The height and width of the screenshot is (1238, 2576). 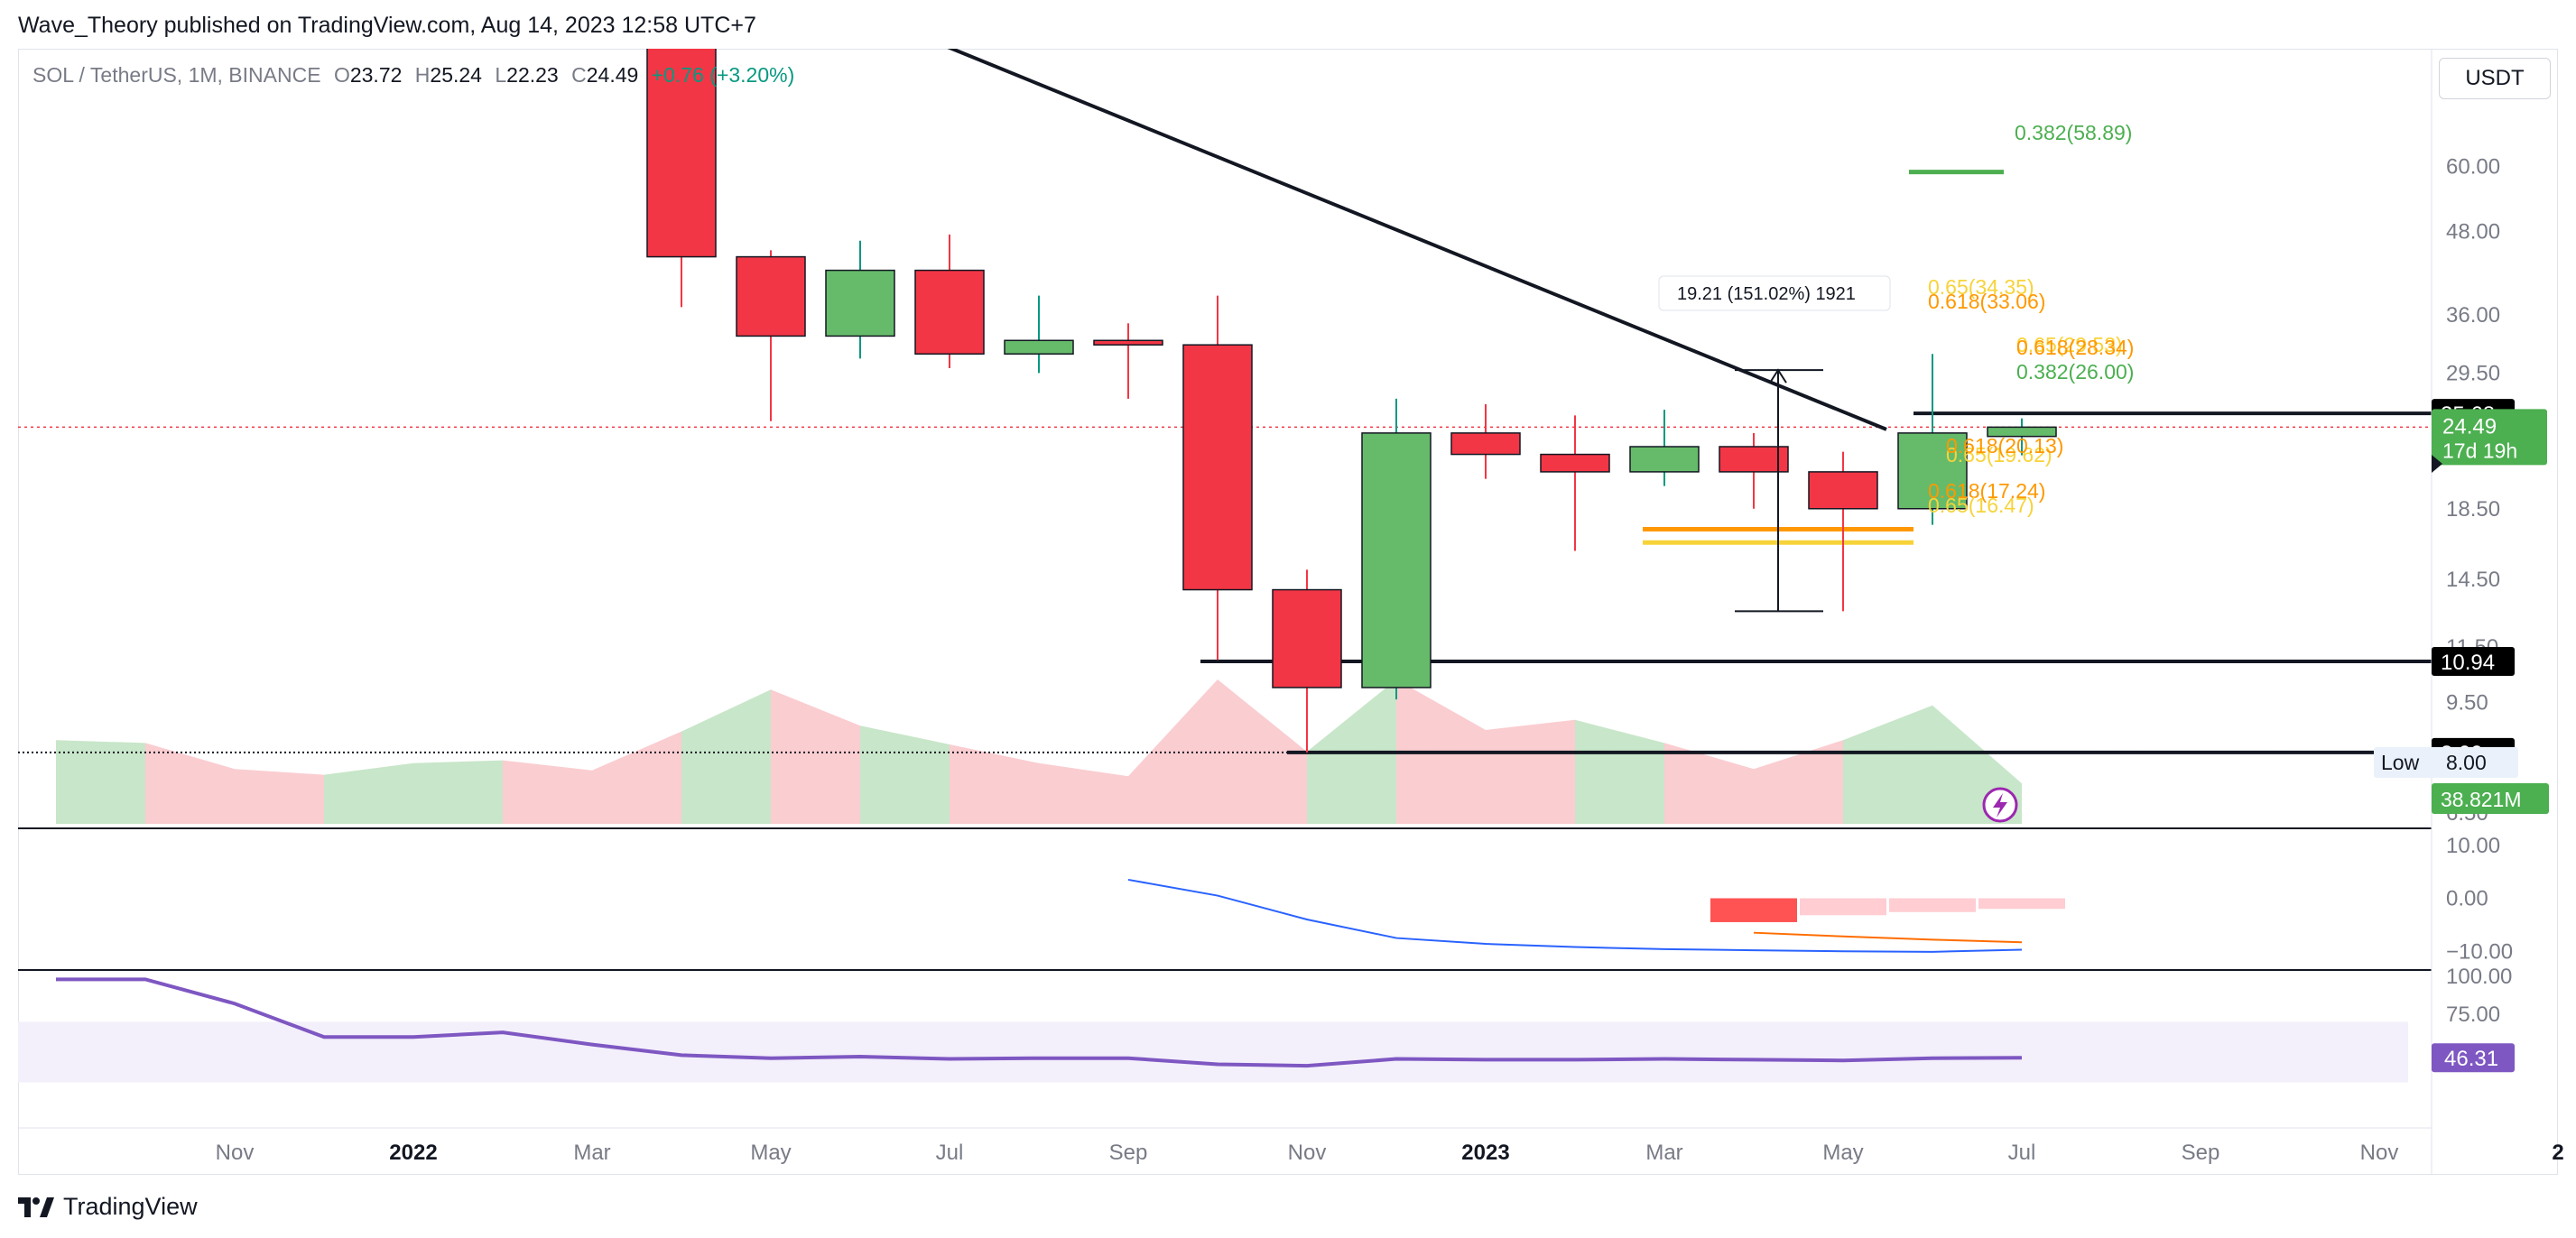 What do you see at coordinates (501, 75) in the screenshot?
I see `legend-low-label: L` at bounding box center [501, 75].